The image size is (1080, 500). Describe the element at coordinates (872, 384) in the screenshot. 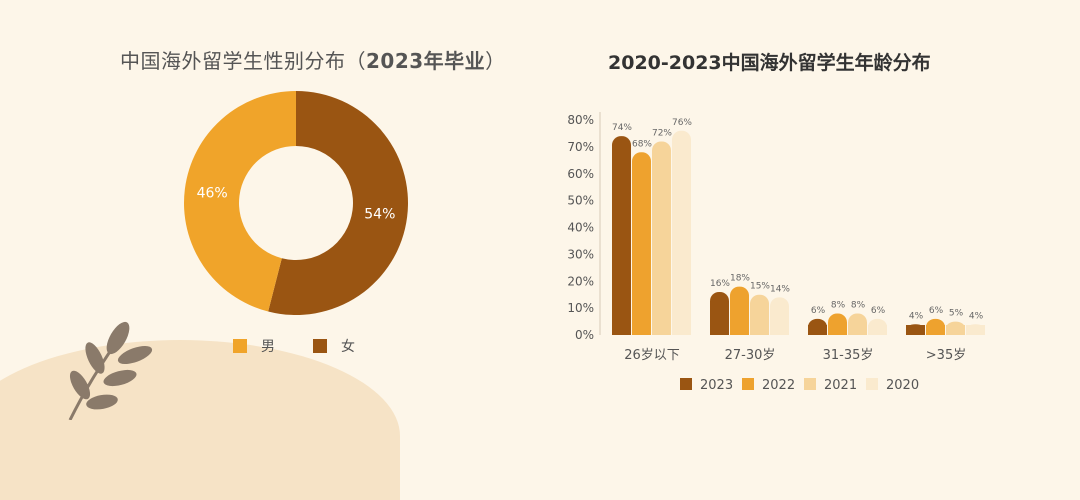

I see `legend-swatch-2020` at that location.